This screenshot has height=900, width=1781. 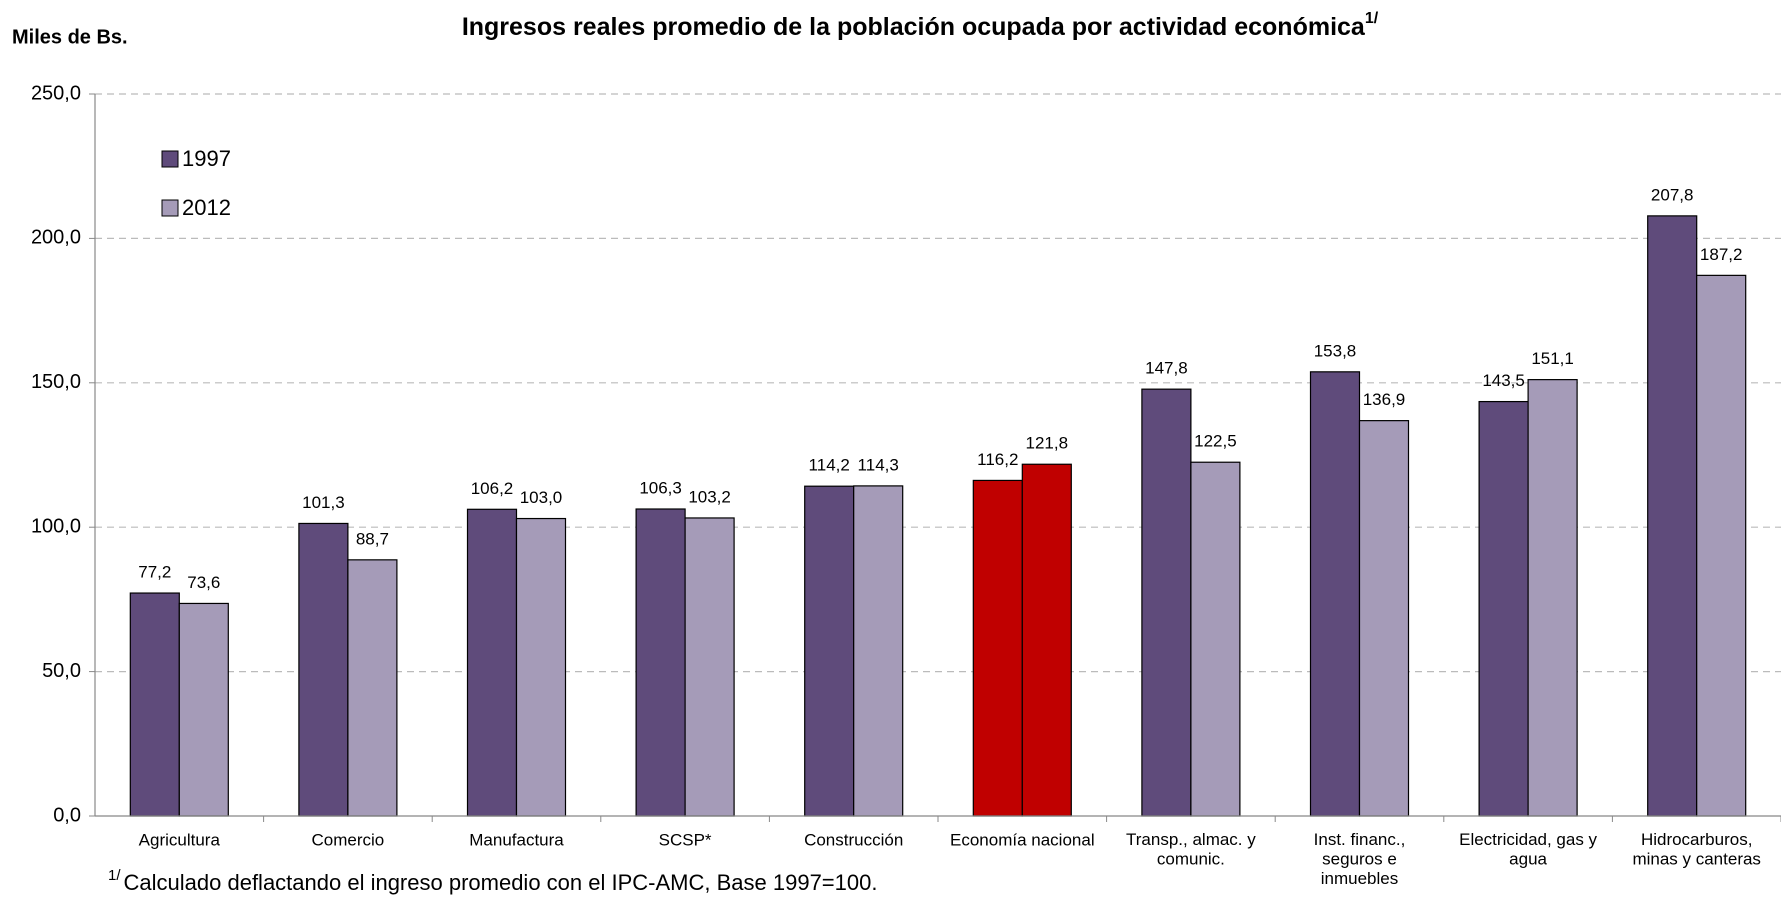 What do you see at coordinates (1552, 358) in the screenshot?
I see `data-label: 151,1` at bounding box center [1552, 358].